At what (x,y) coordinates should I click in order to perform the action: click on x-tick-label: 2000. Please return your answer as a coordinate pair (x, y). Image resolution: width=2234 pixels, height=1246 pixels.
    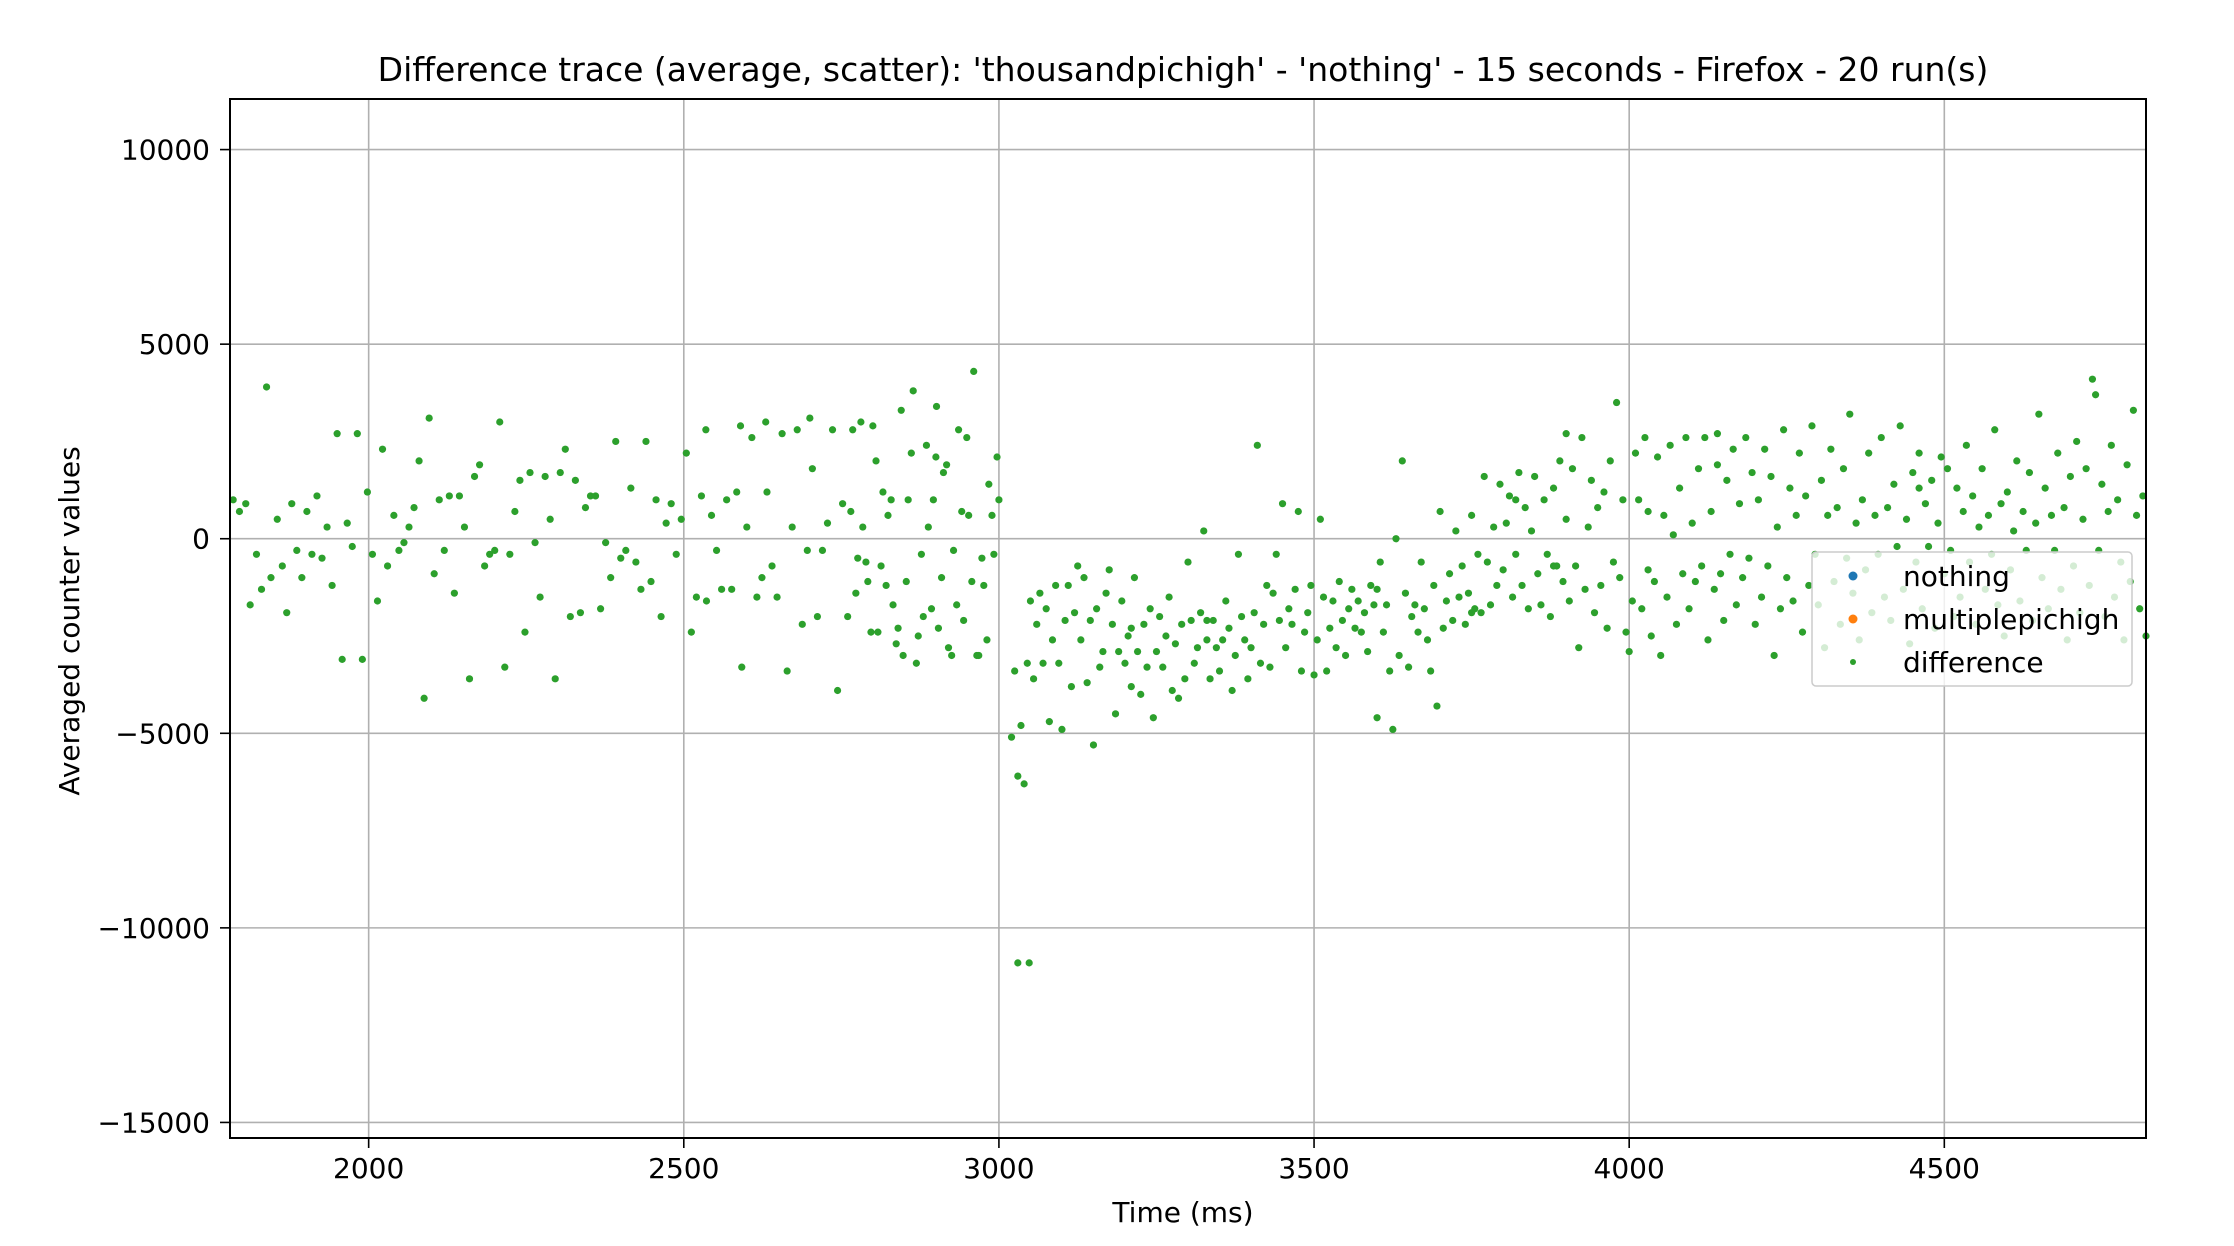
    Looking at the image, I should click on (368, 1168).